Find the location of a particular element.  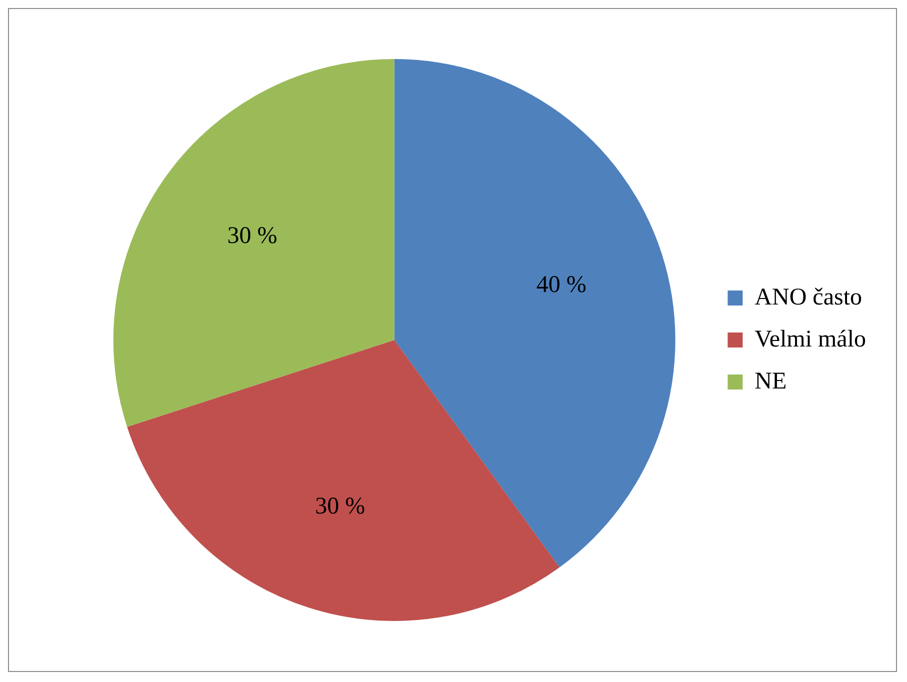

legend-label: Velmi málo is located at coordinates (810, 339).